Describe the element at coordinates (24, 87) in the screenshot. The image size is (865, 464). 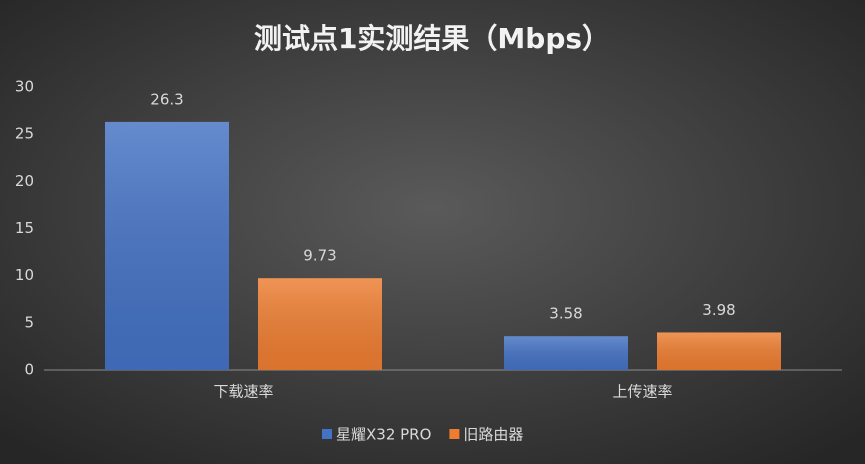
I see `y-tick-label: 30` at that location.